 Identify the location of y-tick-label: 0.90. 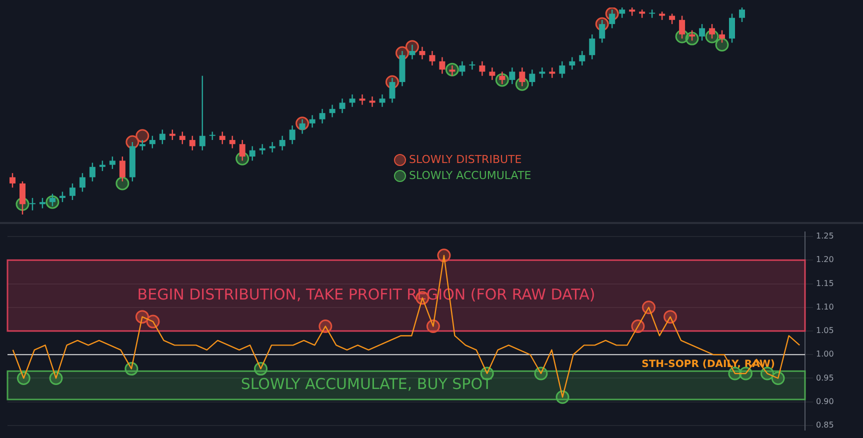
(825, 401).